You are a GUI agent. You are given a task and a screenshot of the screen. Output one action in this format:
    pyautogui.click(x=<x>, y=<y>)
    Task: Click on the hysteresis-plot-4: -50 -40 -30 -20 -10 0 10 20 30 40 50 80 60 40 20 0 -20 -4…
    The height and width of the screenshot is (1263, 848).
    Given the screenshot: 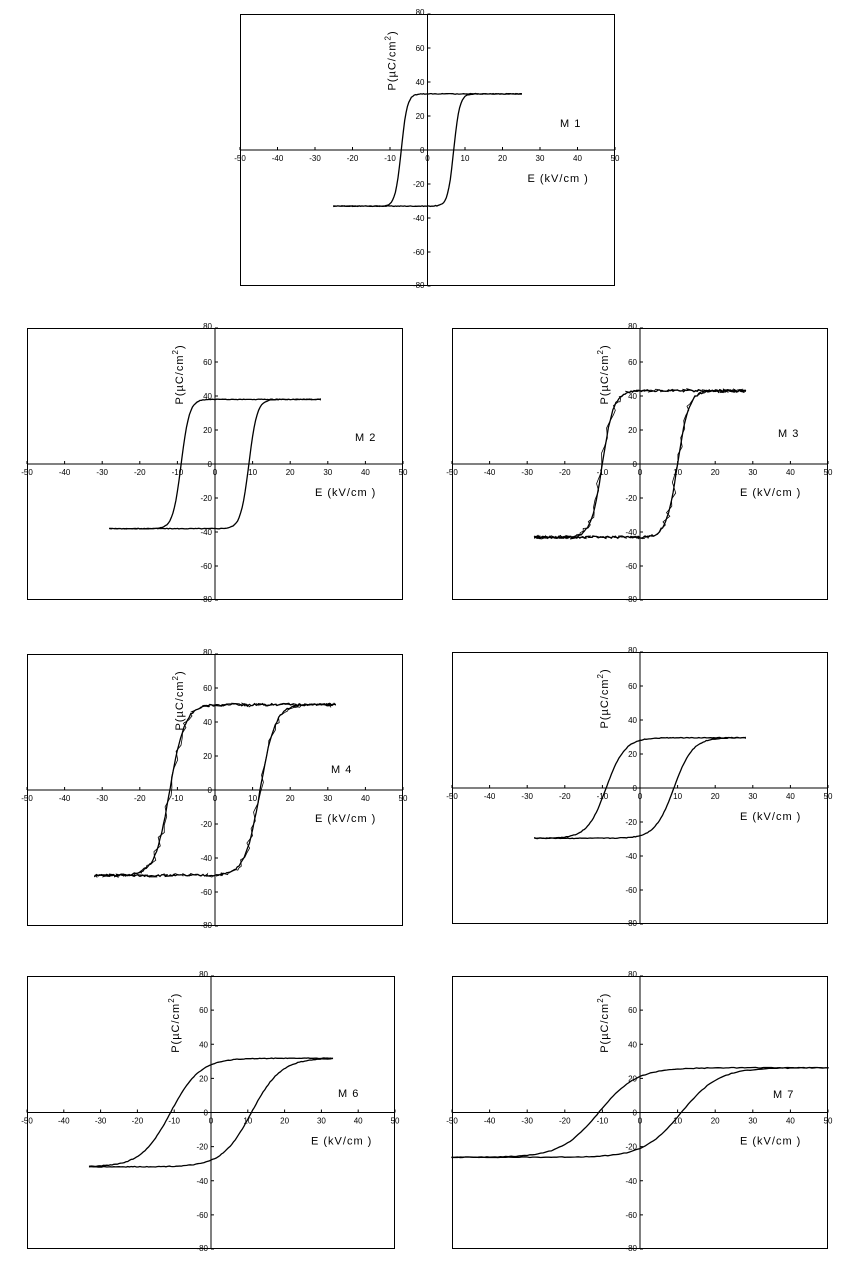 What is the action you would take?
    pyautogui.click(x=214, y=789)
    